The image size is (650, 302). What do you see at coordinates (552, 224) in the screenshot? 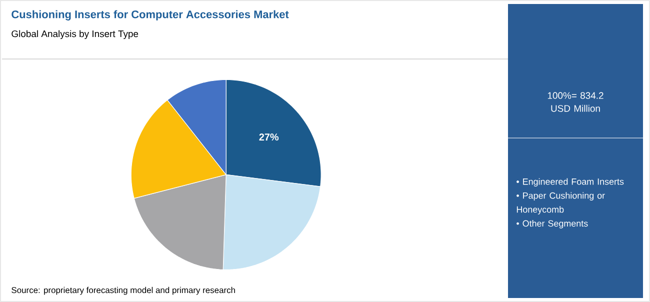
I see `text: • Other Segments` at bounding box center [552, 224].